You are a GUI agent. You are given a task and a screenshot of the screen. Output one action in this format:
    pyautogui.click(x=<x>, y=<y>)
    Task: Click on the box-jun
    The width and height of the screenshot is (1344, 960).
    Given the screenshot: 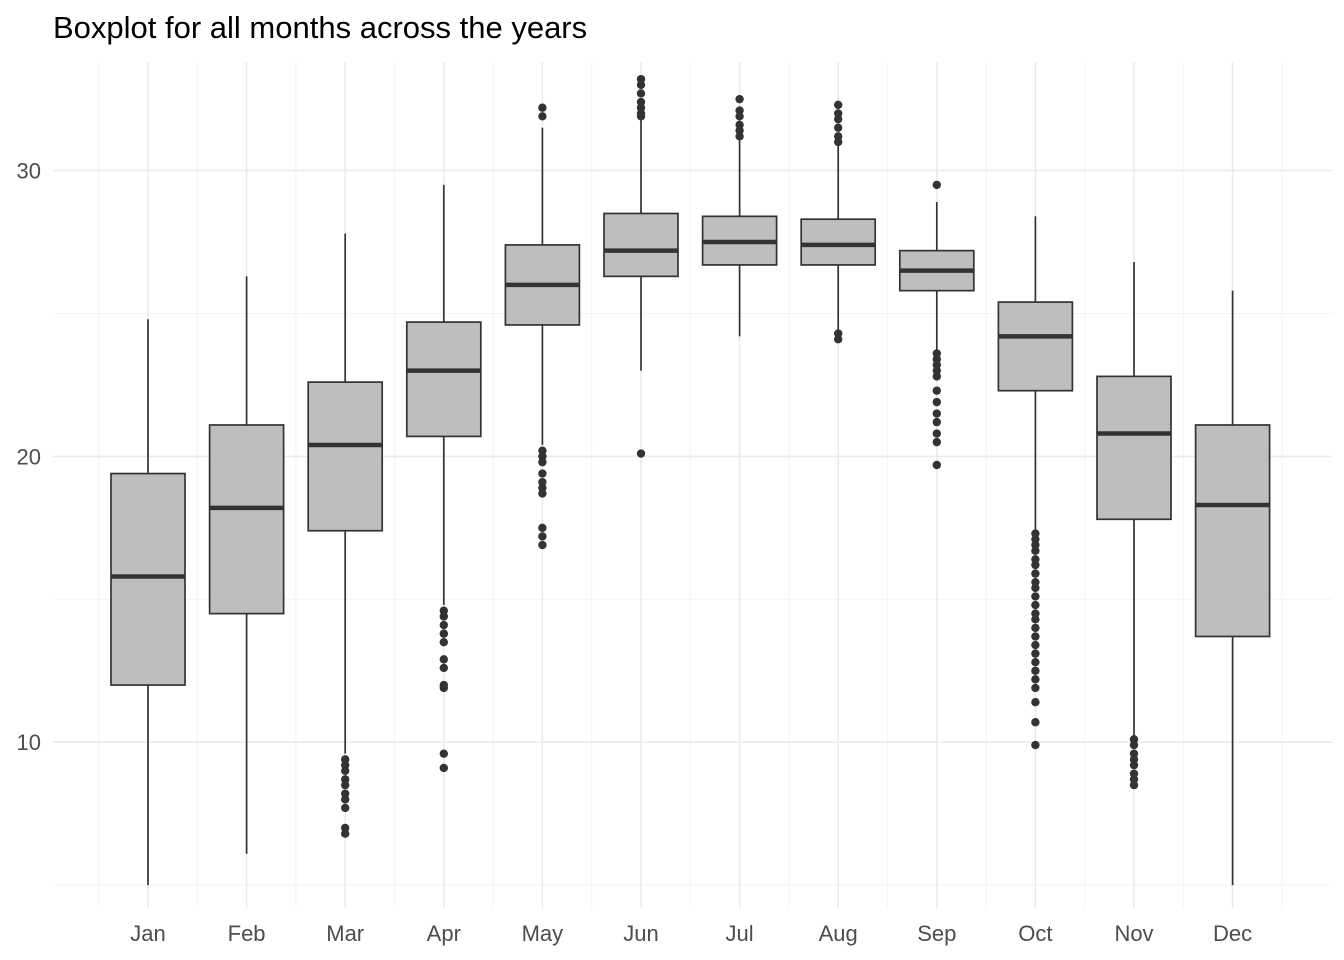 What is the action you would take?
    pyautogui.click(x=641, y=266)
    